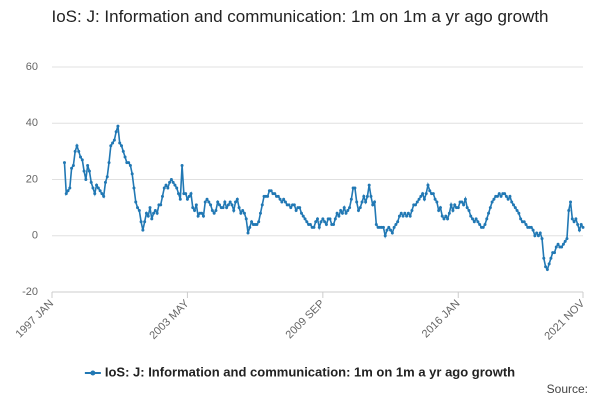 The image size is (600, 400). What do you see at coordinates (567, 389) in the screenshot?
I see `source-label: Source:` at bounding box center [567, 389].